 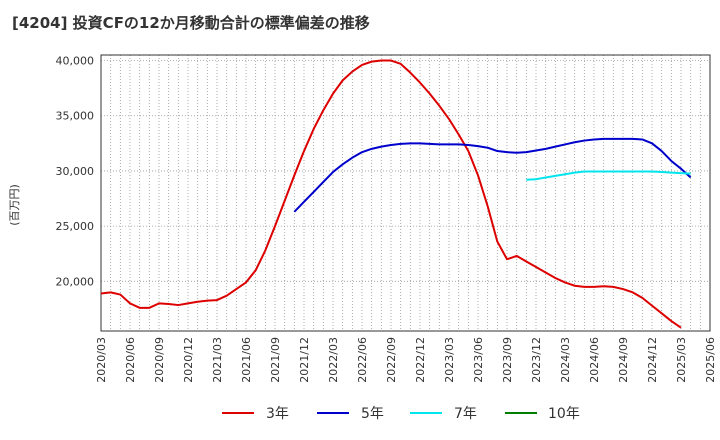 I want to click on x-tick-label: 2023/12, so click(x=536, y=360).